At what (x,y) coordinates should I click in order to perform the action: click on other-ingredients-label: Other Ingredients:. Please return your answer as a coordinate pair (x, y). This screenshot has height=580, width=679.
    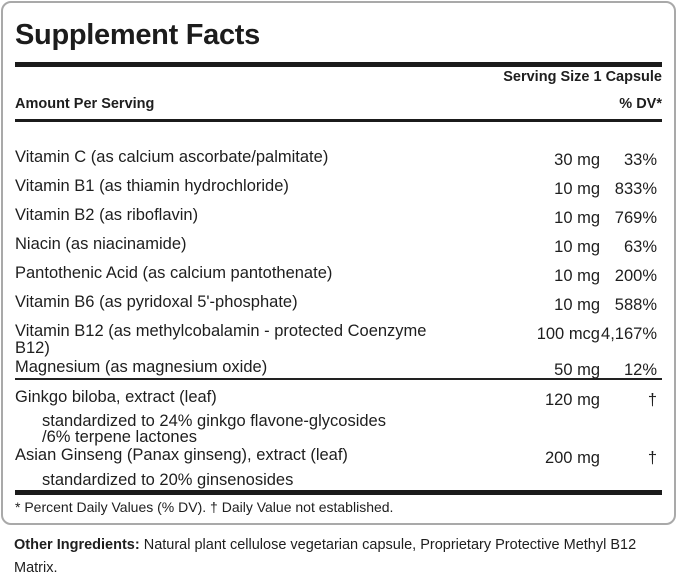
    Looking at the image, I should click on (77, 545).